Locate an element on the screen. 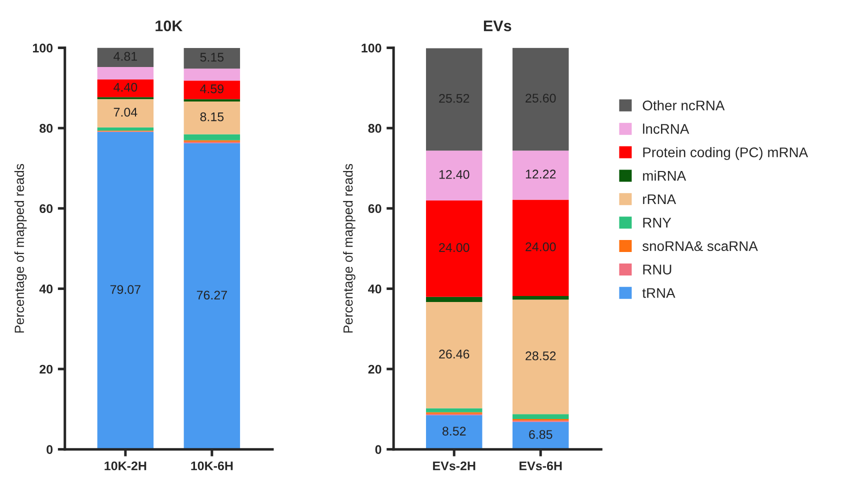 Image resolution: width=865 pixels, height=478 pixels. x-tick-label: EVs-6H is located at coordinates (541, 465).